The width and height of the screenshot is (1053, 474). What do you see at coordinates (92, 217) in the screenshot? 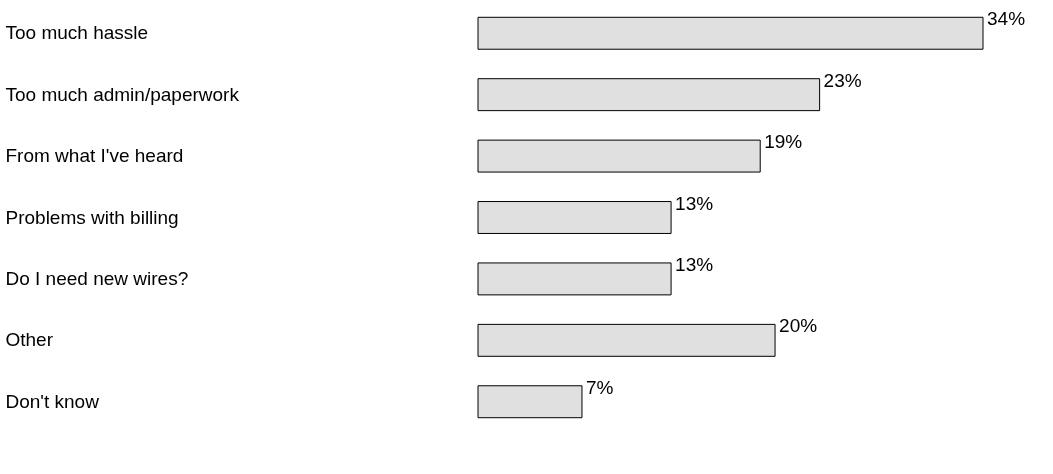
I see `y-tick-label: Problems with billing` at bounding box center [92, 217].